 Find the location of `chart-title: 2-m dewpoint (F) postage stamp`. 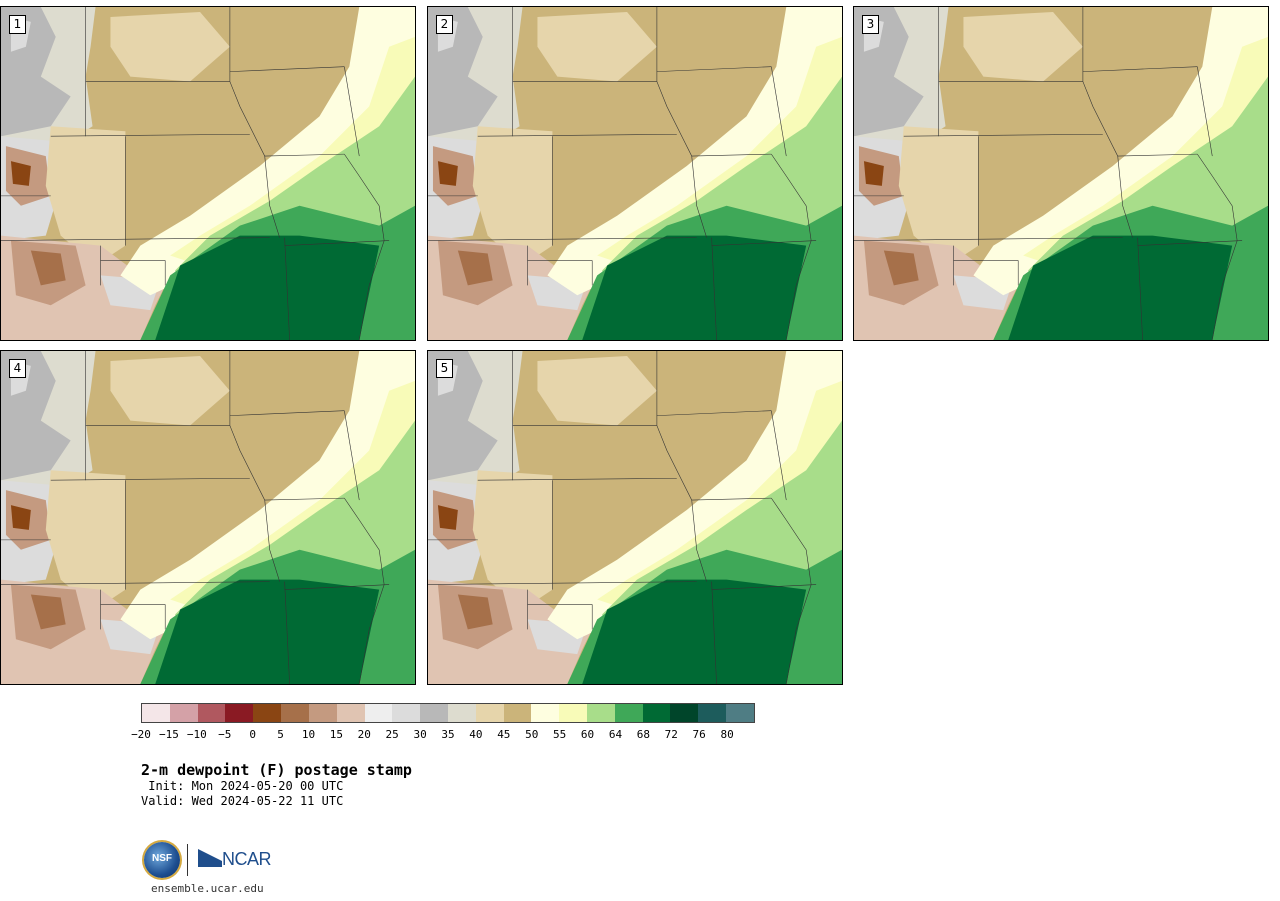

chart-title: 2-m dewpoint (F) postage stamp is located at coordinates (276, 770).